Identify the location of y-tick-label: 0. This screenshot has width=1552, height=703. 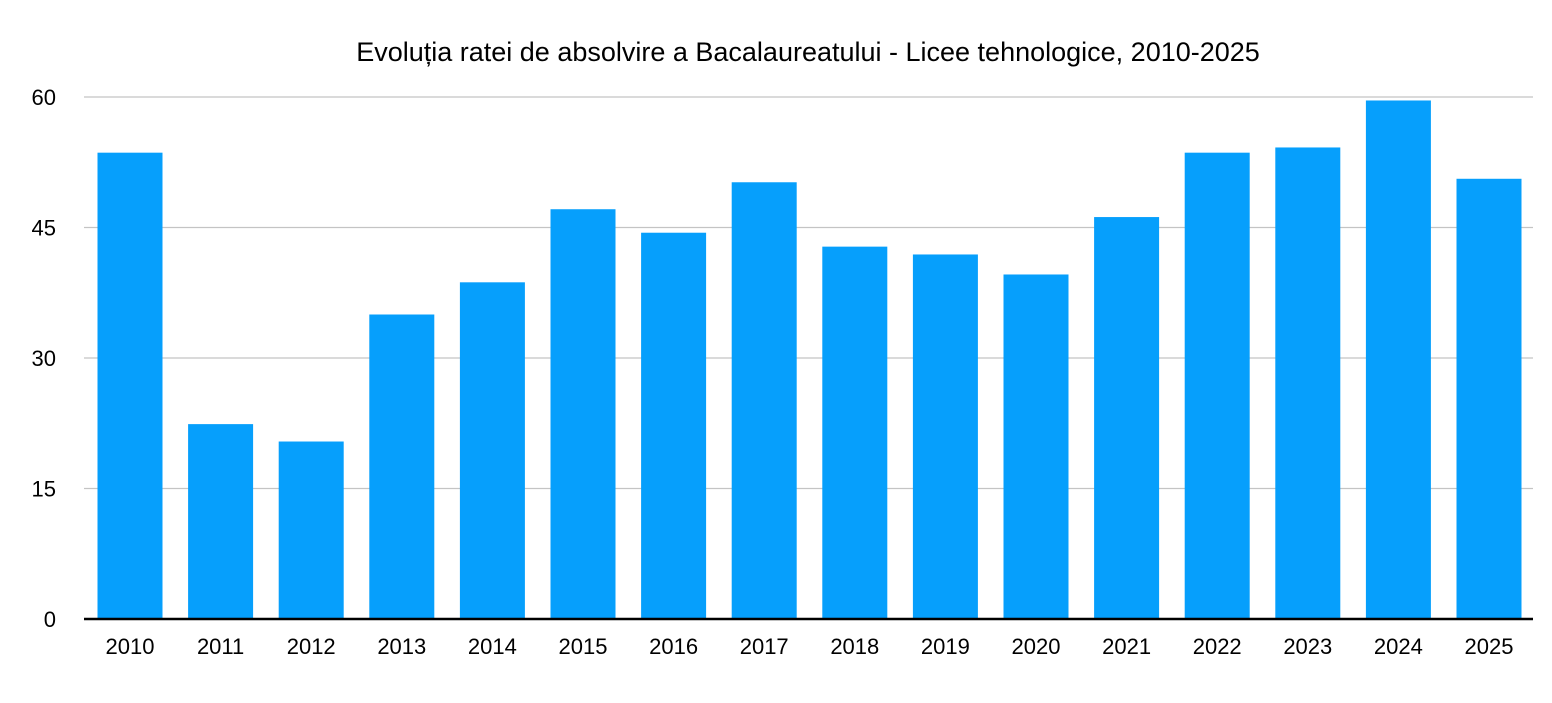
(50, 619).